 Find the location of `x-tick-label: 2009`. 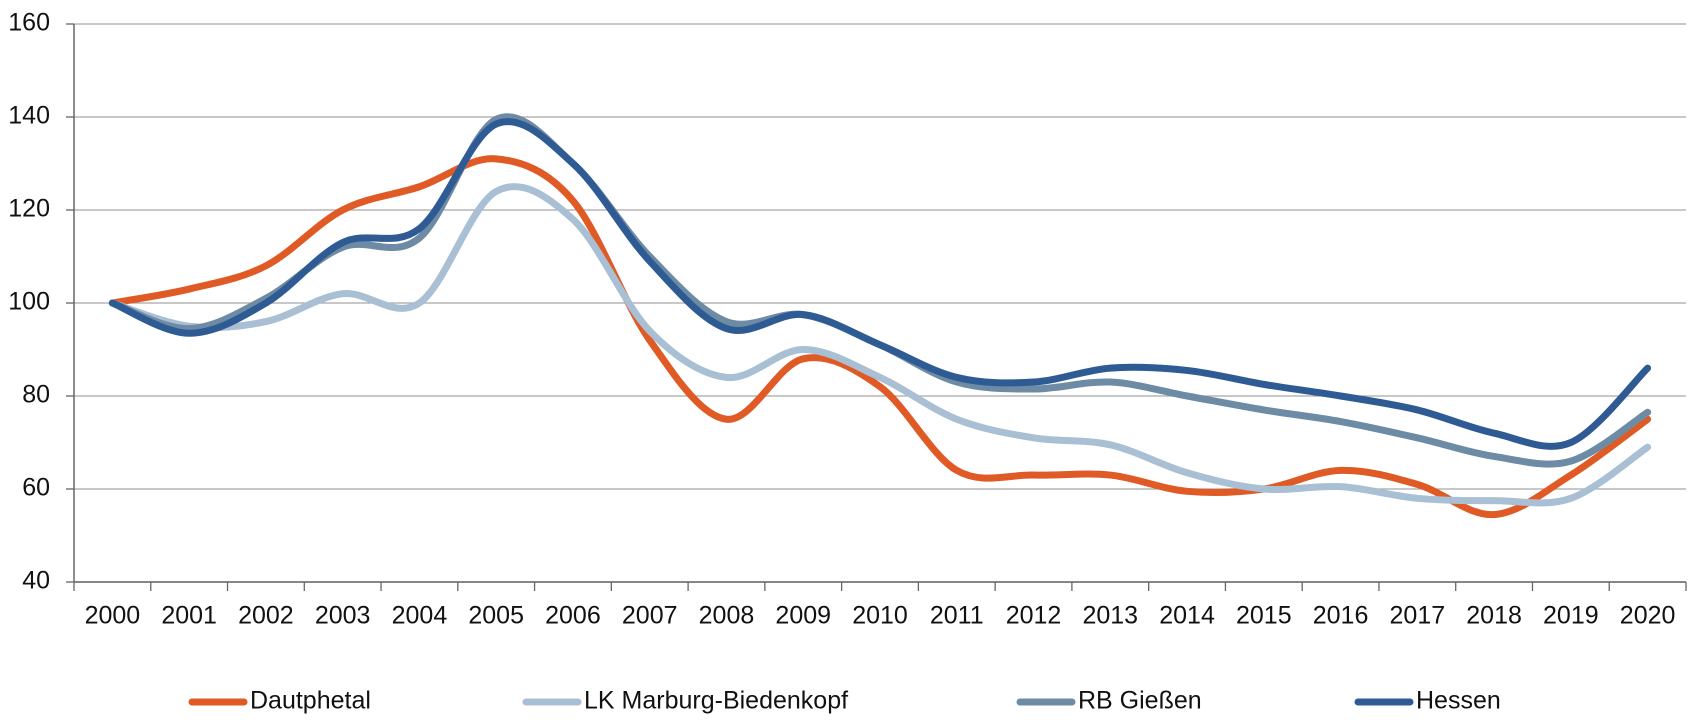

x-tick-label: 2009 is located at coordinates (803, 616).